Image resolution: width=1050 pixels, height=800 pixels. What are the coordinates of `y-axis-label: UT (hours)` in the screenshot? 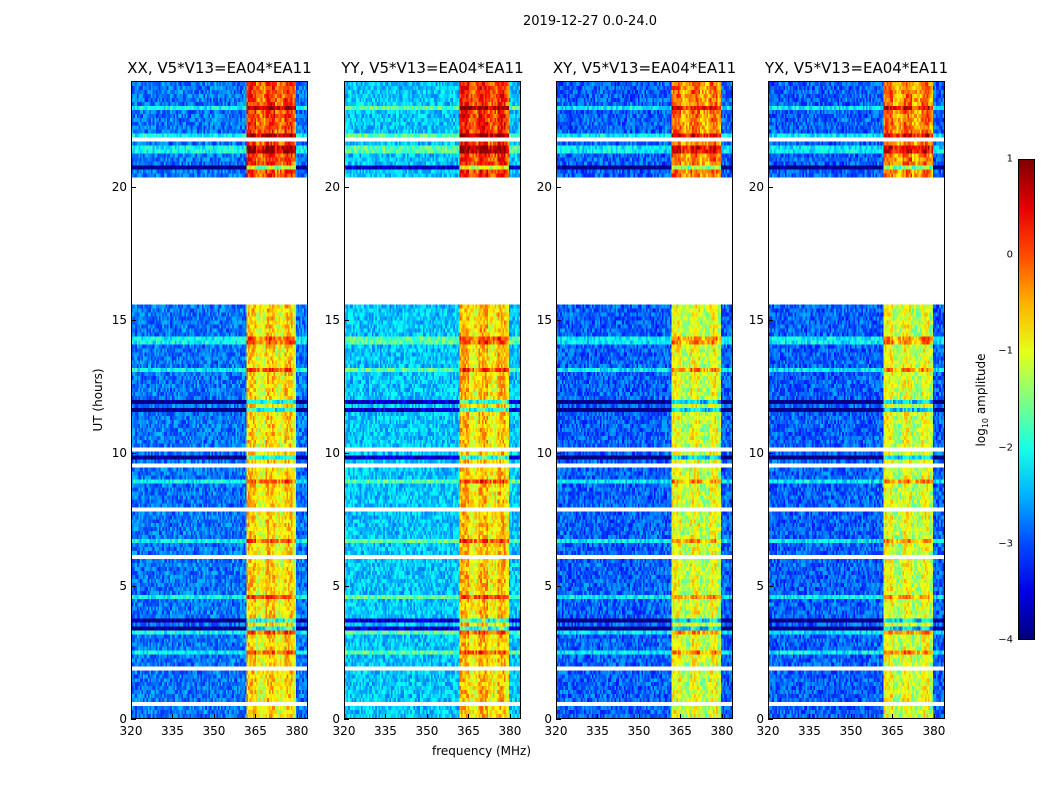 It's located at (98, 400).